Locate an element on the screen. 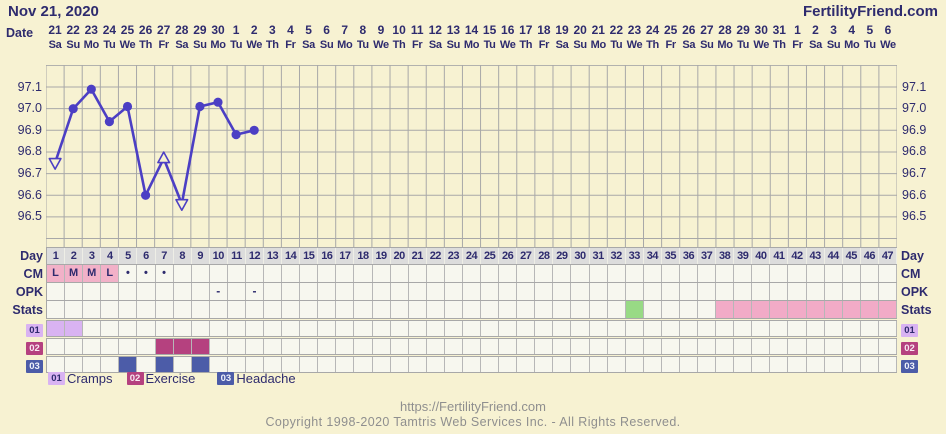 This screenshot has width=946, height=434. day-cell: 7 is located at coordinates (164, 256).